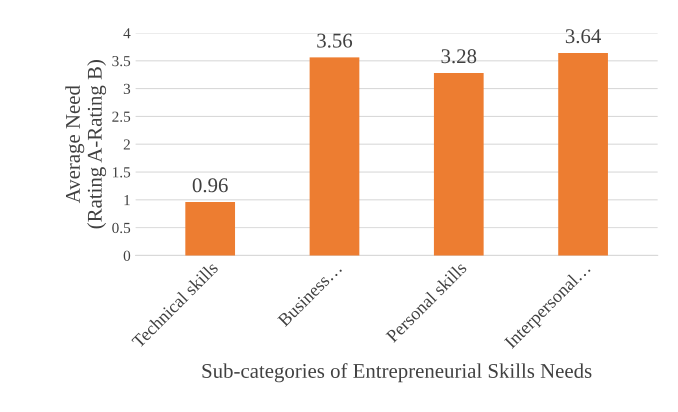 The height and width of the screenshot is (412, 678). Describe the element at coordinates (334, 41) in the screenshot. I see `data-label: 3.56` at that location.